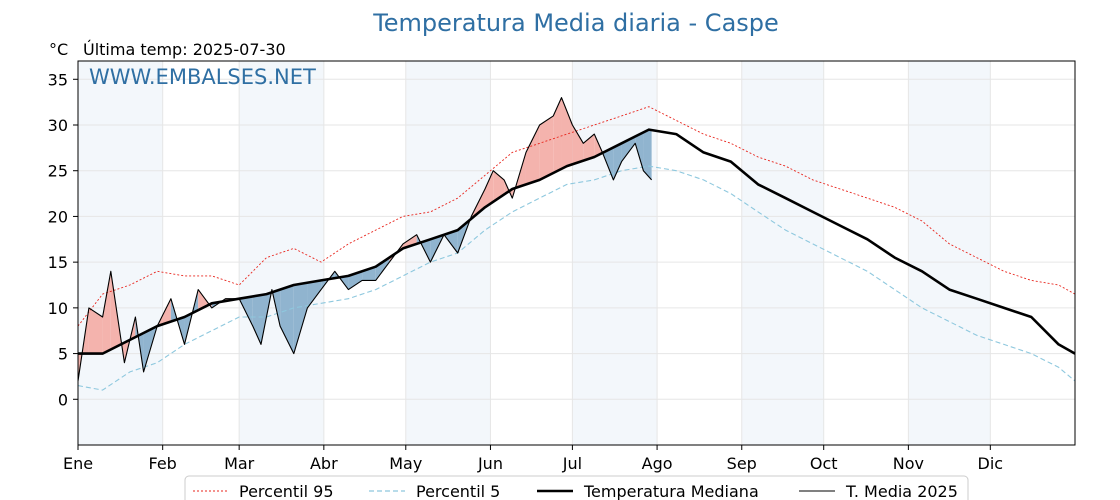  I want to click on watermark: WWW.EMBALSES.NET, so click(202, 77).